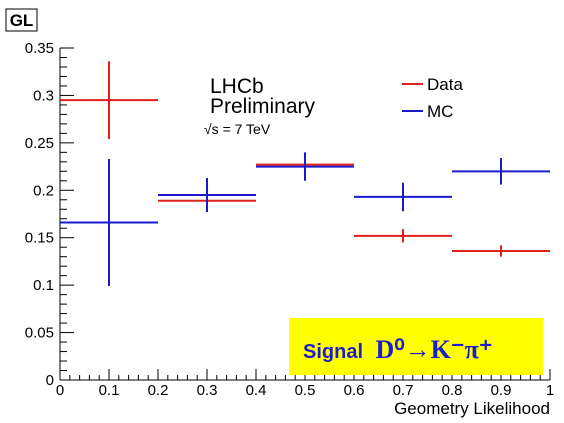 Image resolution: width=564 pixels, height=423 pixels. I want to click on experiment-annotation: LHCb Preliminary √s = 7 TeV, so click(260, 106).